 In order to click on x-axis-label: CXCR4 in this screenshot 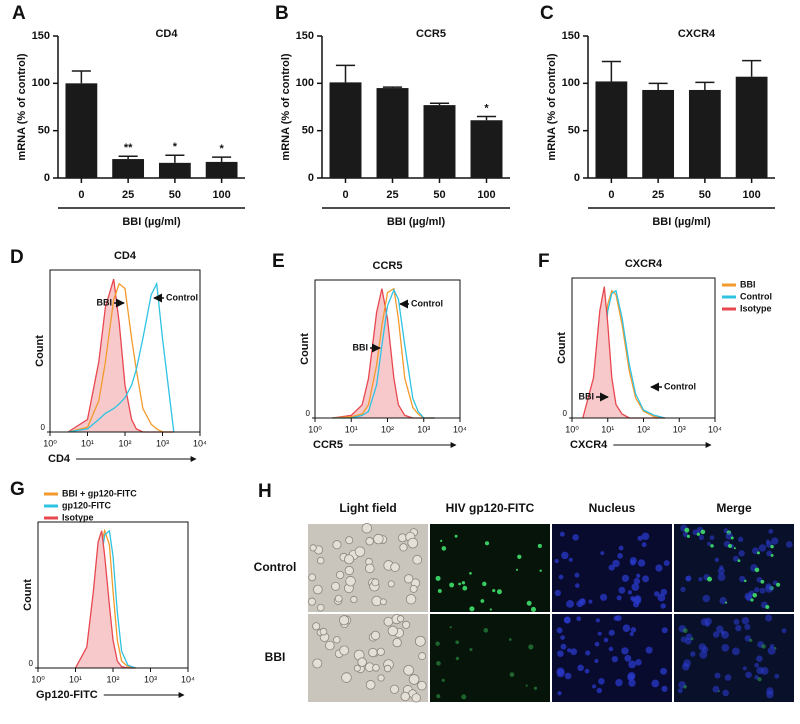, I will do `click(589, 445)`.